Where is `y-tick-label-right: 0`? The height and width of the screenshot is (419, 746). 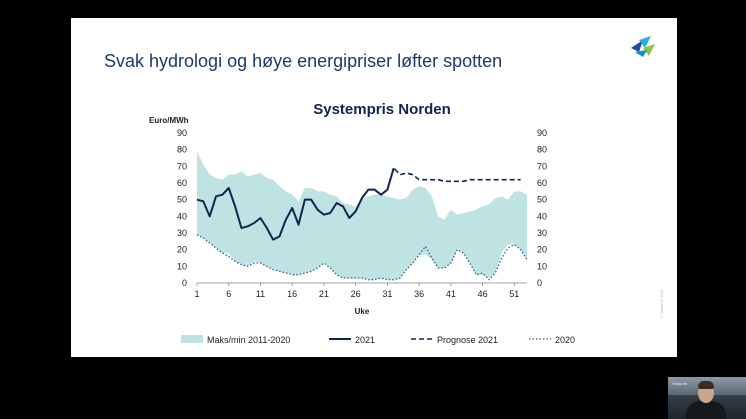 y-tick-label-right: 0 is located at coordinates (539, 283).